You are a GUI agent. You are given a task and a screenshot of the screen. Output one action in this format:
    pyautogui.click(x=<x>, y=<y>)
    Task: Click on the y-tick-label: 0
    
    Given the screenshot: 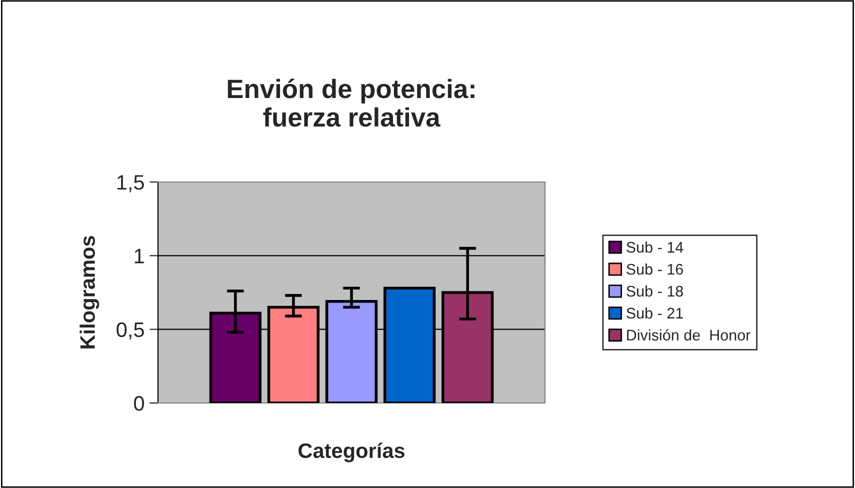 What is the action you would take?
    pyautogui.click(x=139, y=403)
    